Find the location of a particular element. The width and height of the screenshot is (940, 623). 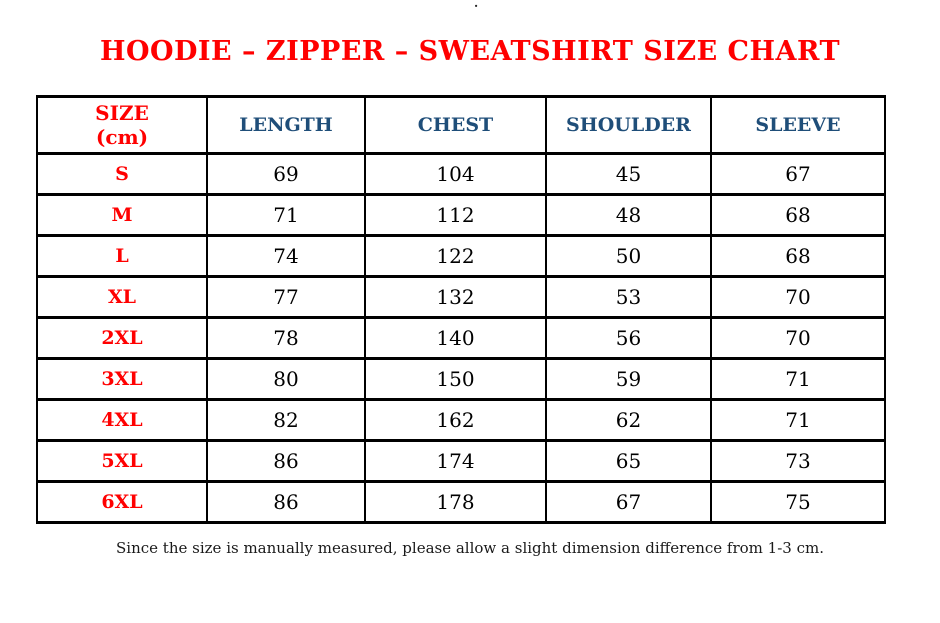

size-cell: M is located at coordinates (122, 215).